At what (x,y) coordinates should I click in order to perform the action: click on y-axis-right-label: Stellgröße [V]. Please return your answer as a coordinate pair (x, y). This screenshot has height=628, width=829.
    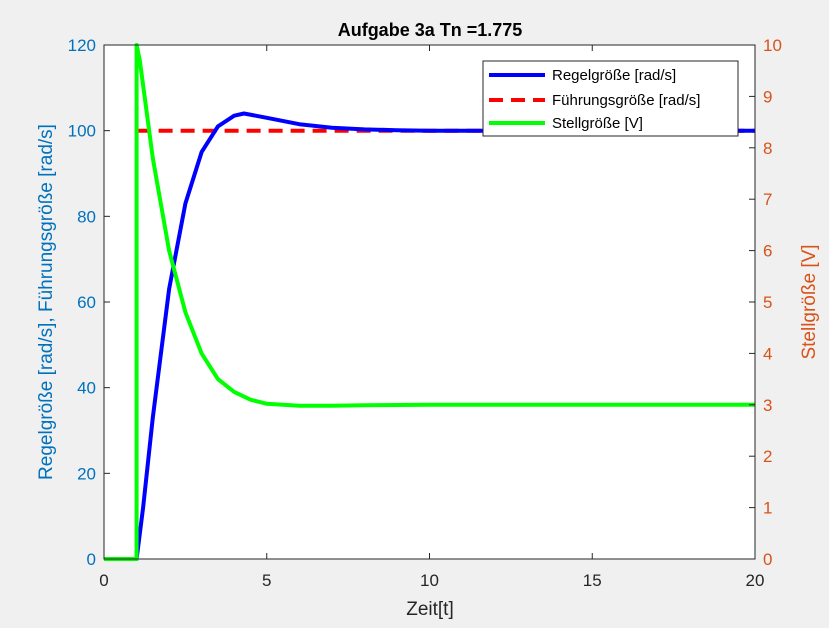
    Looking at the image, I should click on (809, 301).